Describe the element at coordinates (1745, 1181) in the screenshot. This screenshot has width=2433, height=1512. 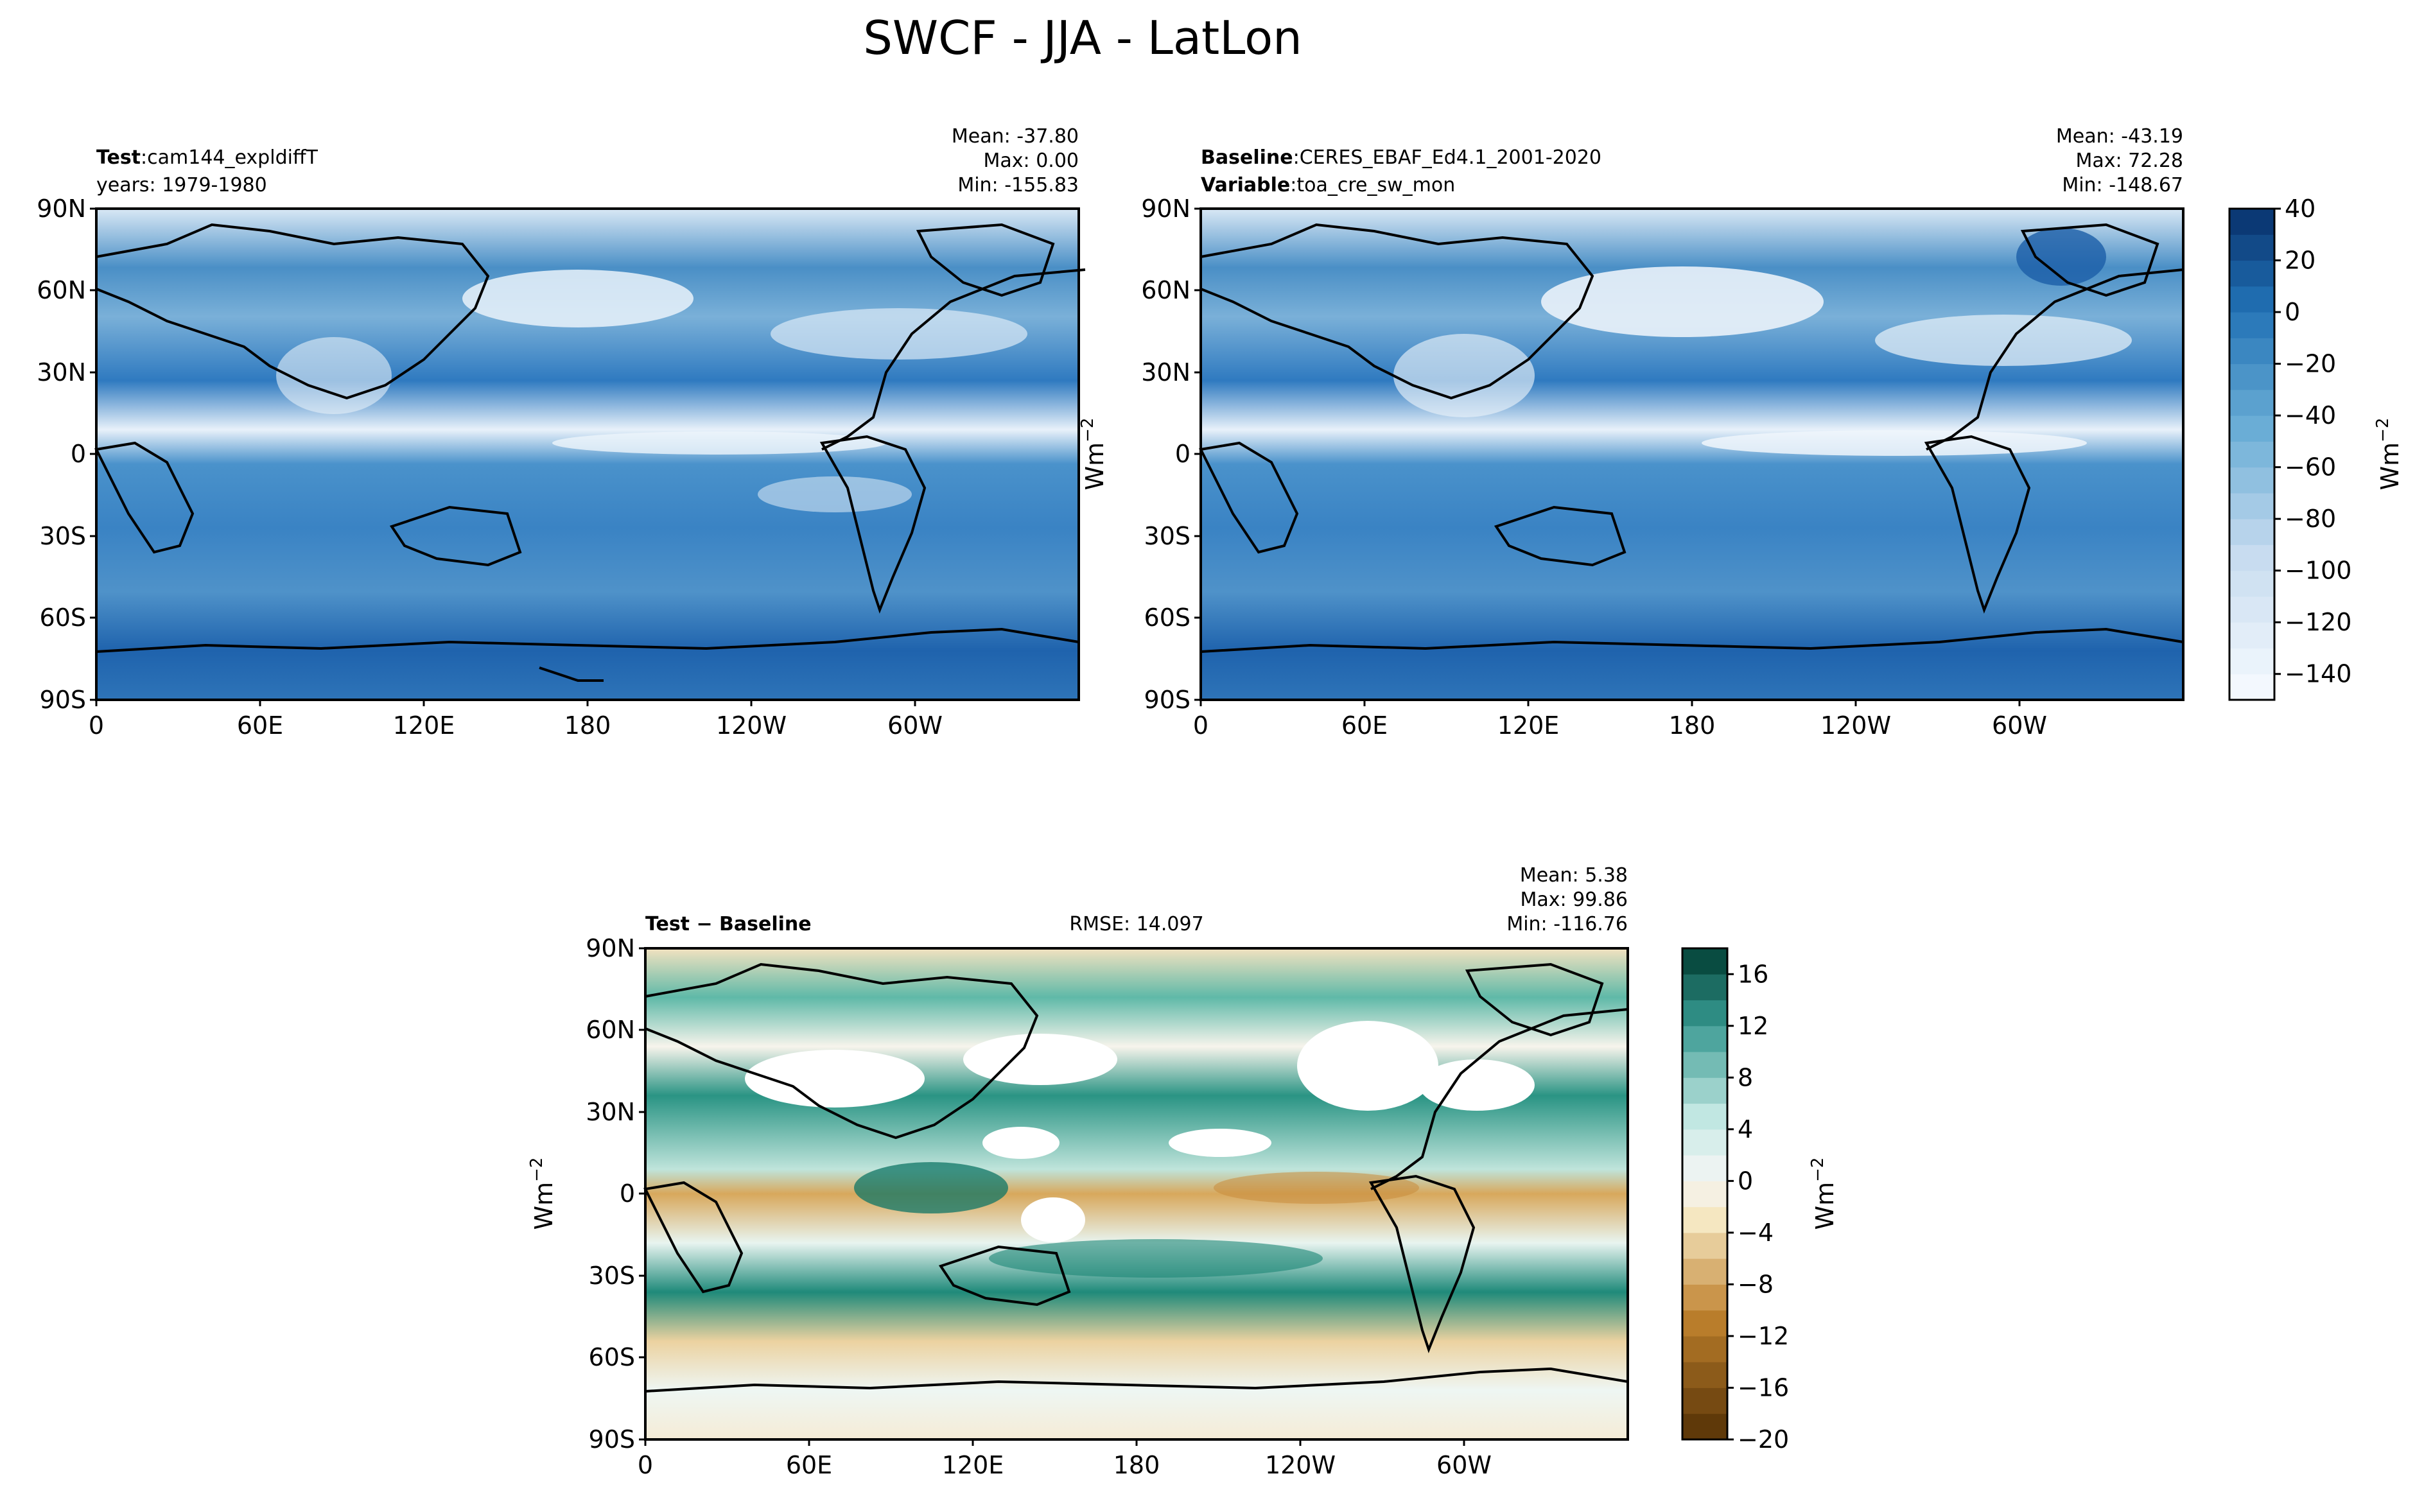
I see `colorbar-diff-tick-label: 0` at that location.